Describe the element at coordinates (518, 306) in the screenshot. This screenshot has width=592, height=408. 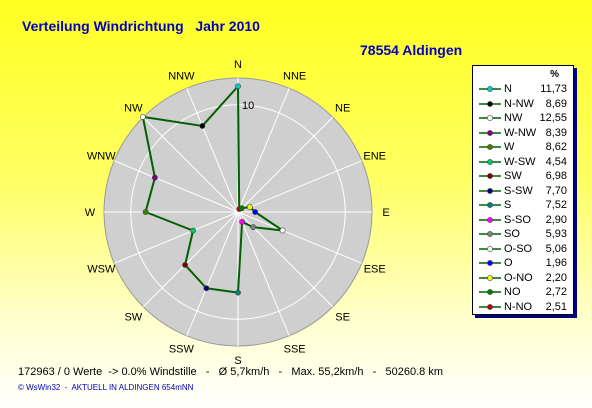
I see `legend-direction: N-NO` at that location.